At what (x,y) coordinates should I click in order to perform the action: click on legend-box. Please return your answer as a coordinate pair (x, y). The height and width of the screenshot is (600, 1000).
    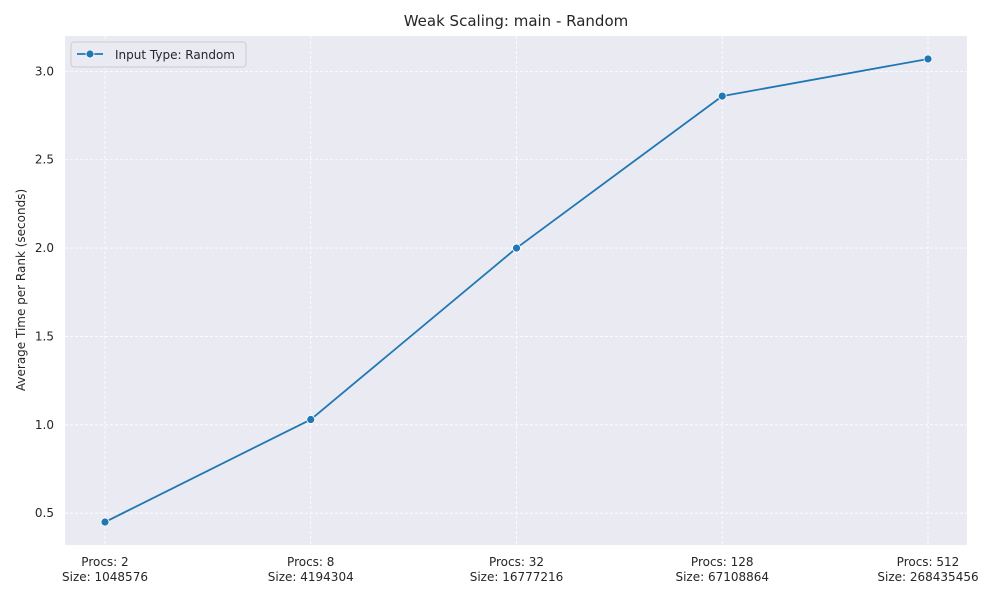
    Looking at the image, I should click on (158, 54).